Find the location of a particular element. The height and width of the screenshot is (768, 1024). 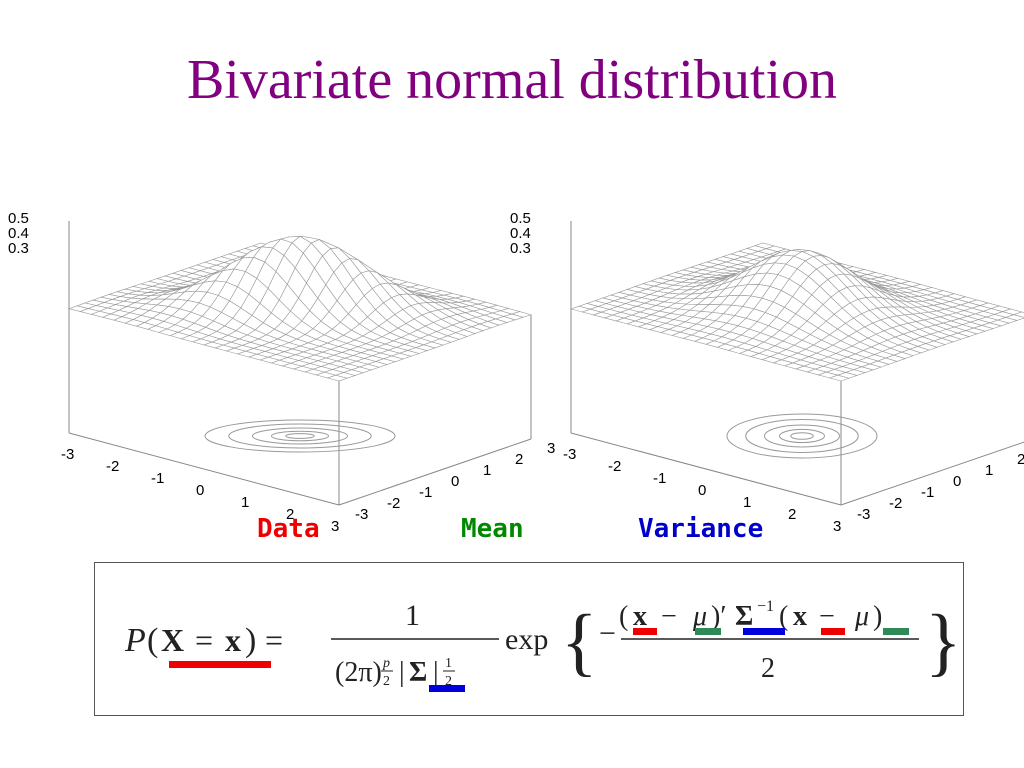

formula-num-x2: x is located at coordinates (800, 616).